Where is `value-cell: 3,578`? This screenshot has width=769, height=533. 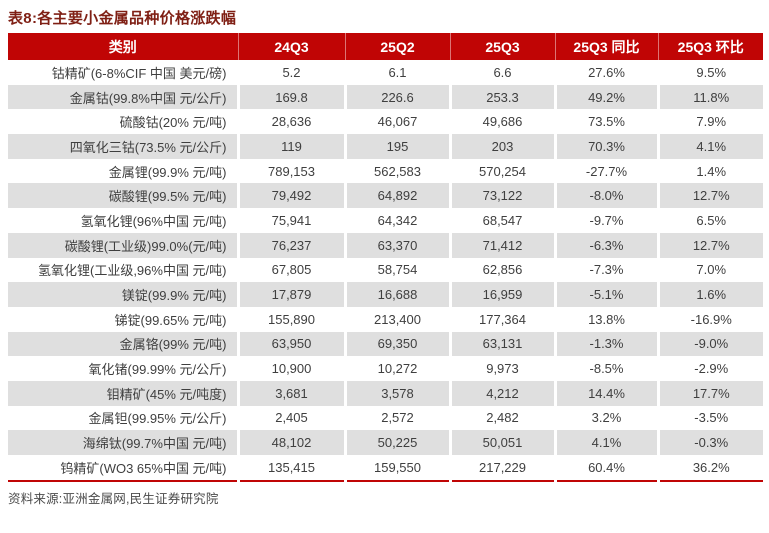 value-cell: 3,578 is located at coordinates (396, 393).